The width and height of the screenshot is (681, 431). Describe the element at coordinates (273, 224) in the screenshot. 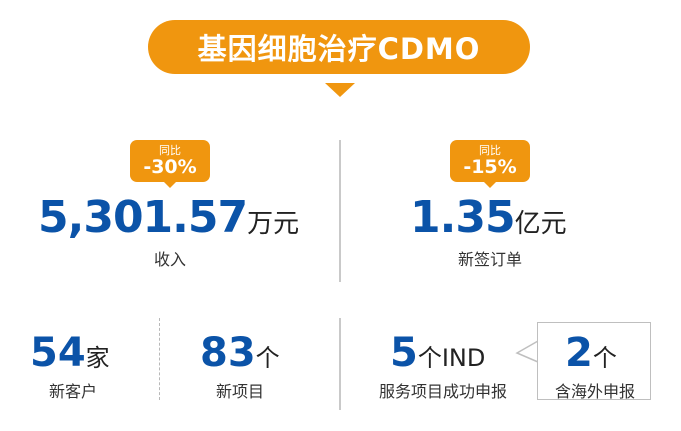

I see `revenue-unit: 万元` at that location.